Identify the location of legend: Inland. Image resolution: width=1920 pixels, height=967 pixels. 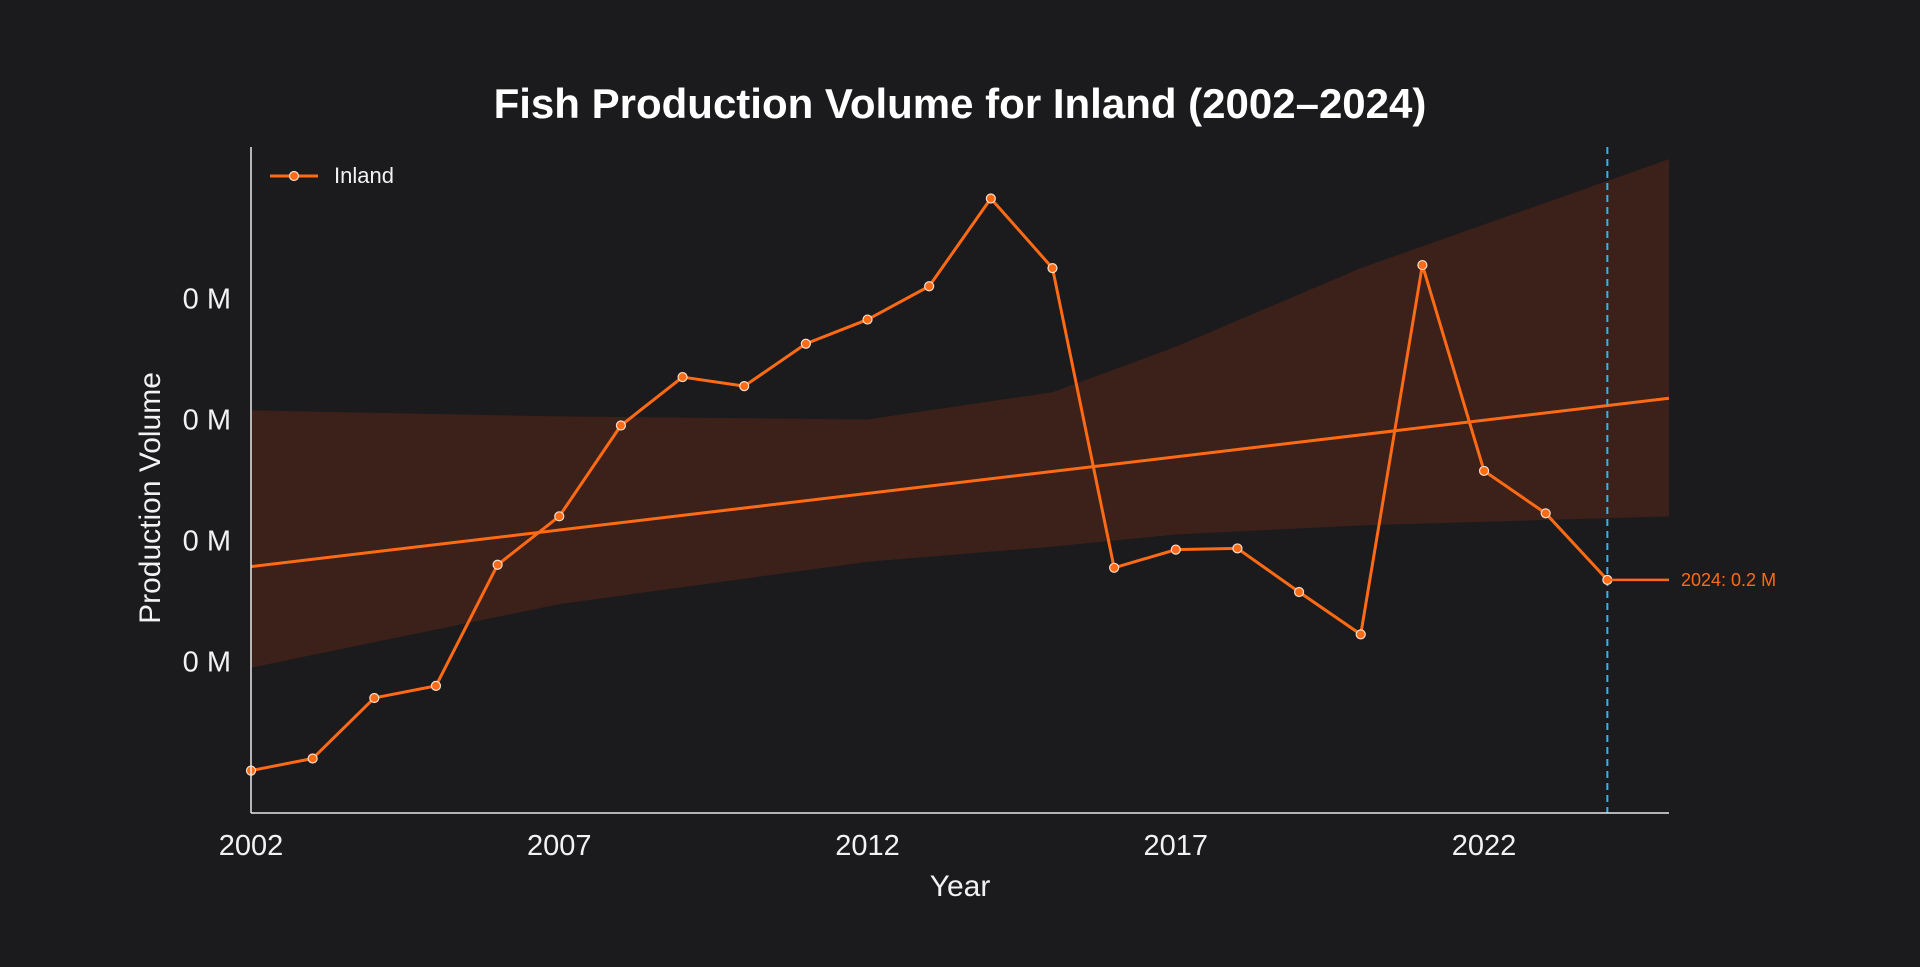
(332, 175).